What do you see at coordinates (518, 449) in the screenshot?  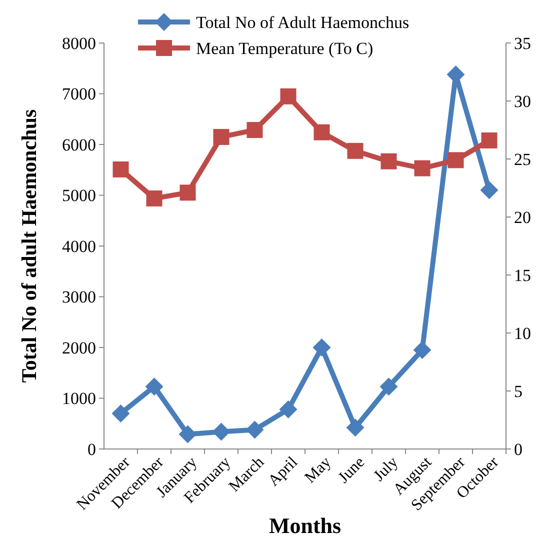 I see `y2-tick-label: 0` at bounding box center [518, 449].